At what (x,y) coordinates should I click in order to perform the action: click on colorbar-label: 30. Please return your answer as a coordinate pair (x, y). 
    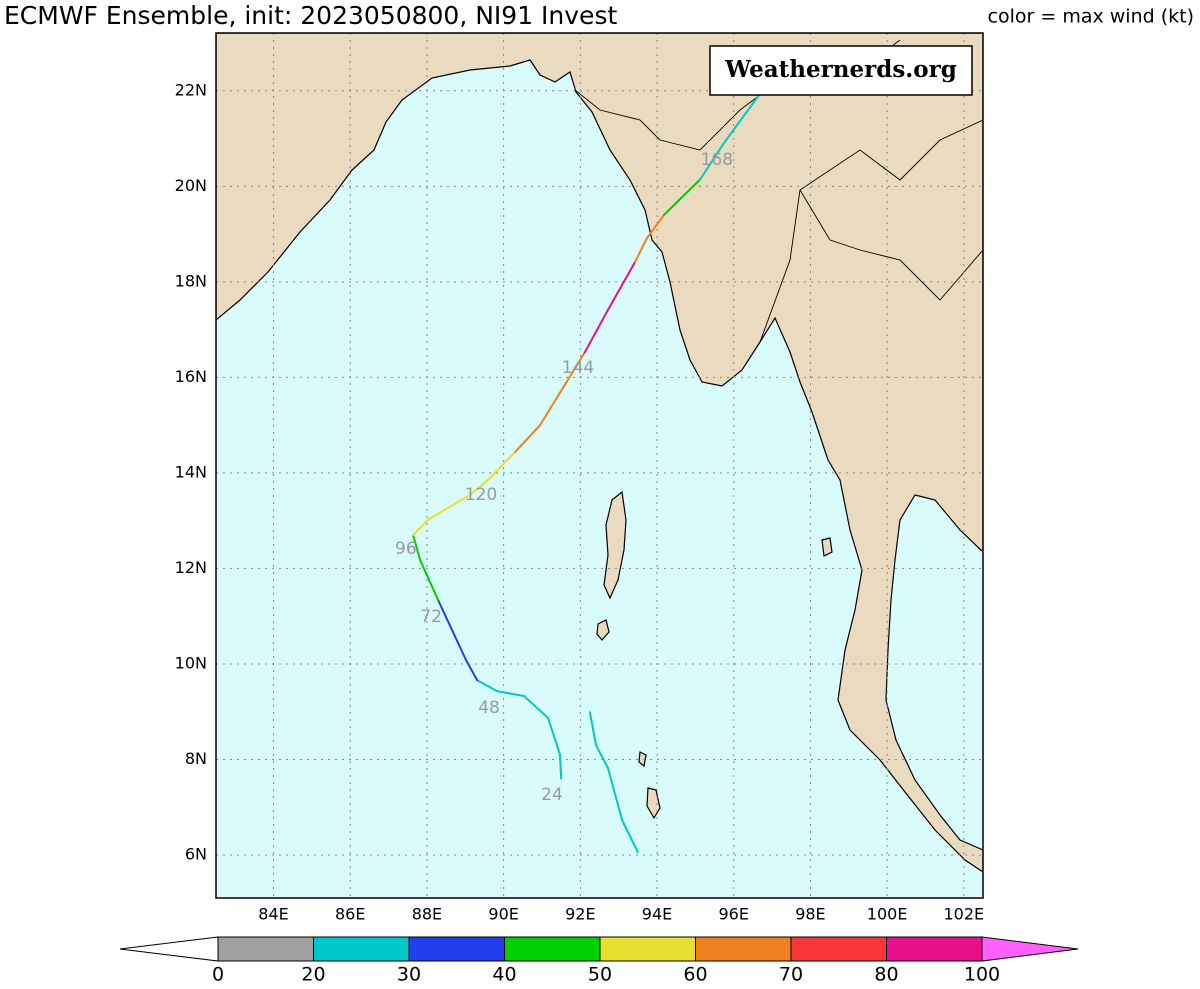
    Looking at the image, I should click on (409, 975).